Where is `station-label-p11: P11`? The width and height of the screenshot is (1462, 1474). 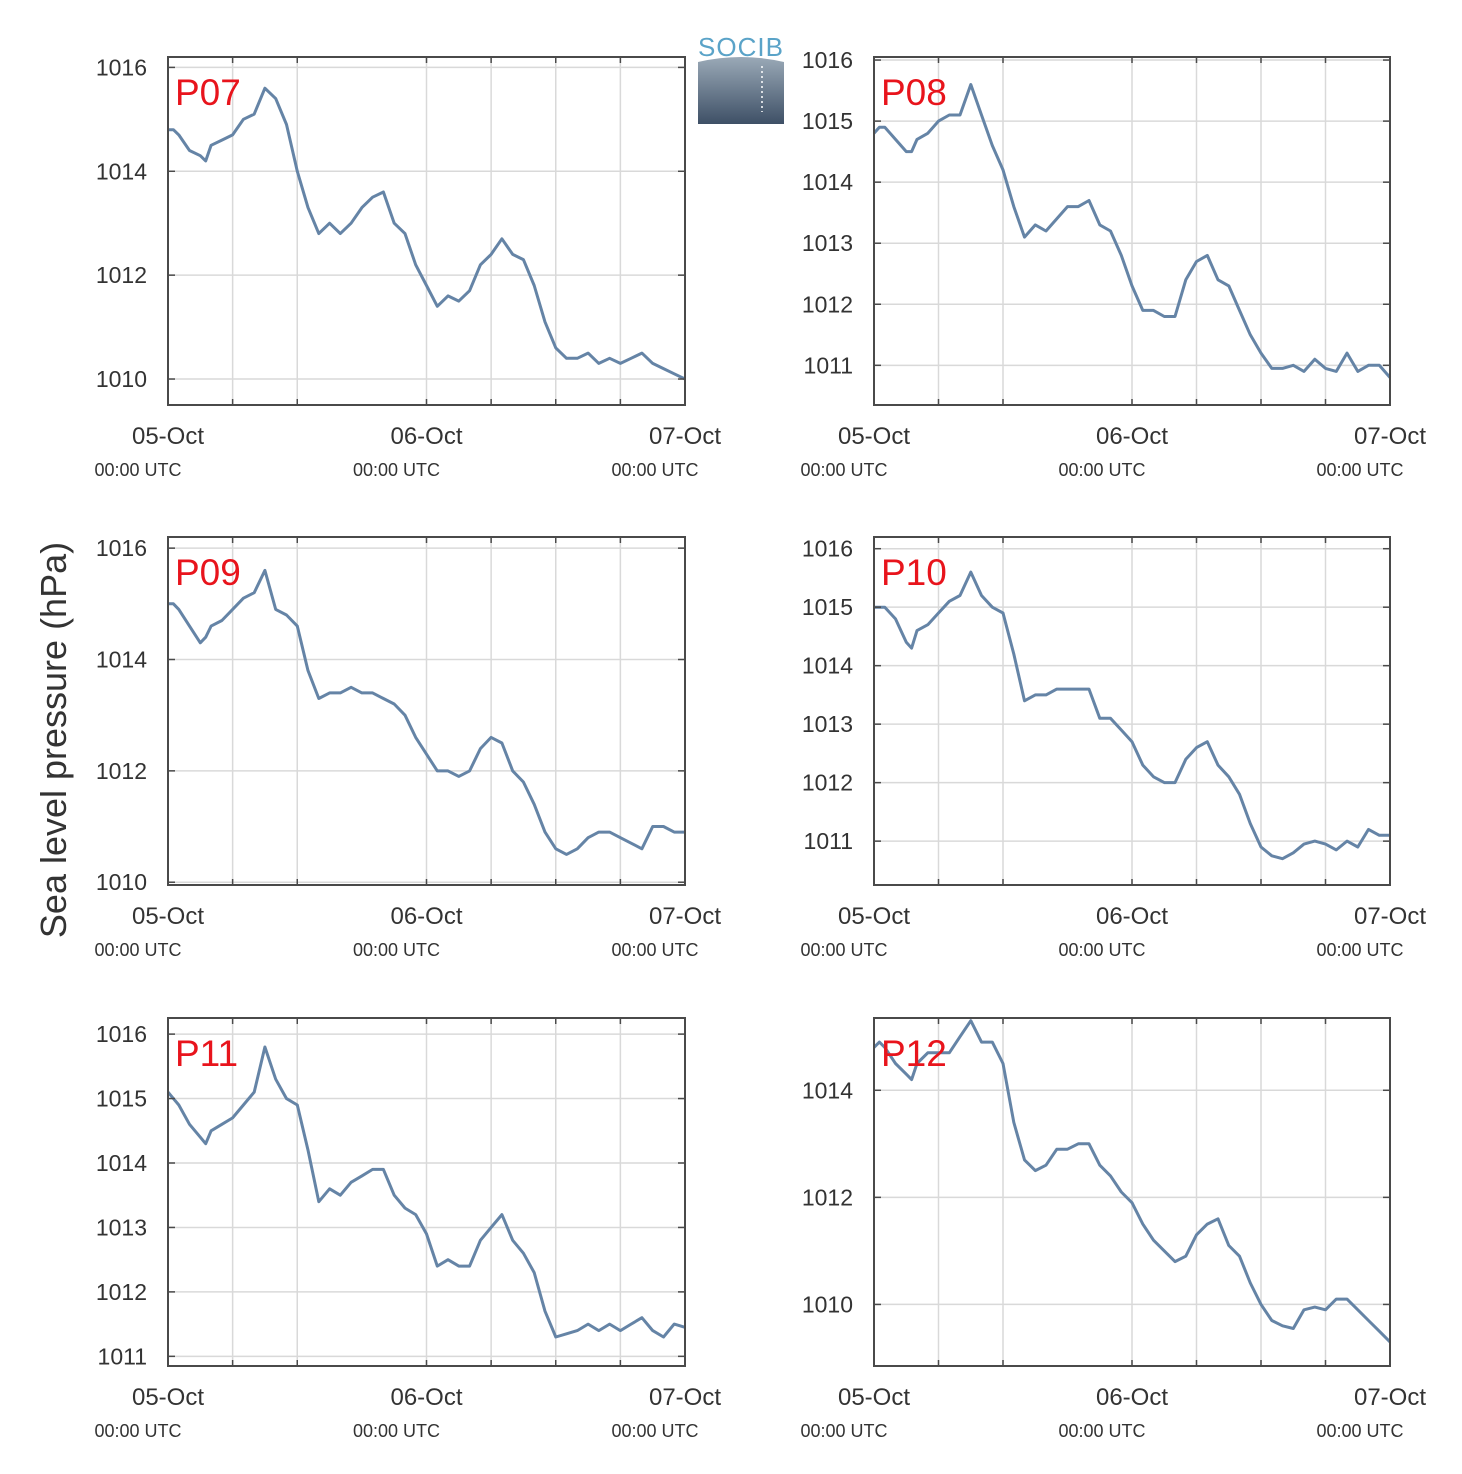
station-label-p11: P11 is located at coordinates (206, 1053).